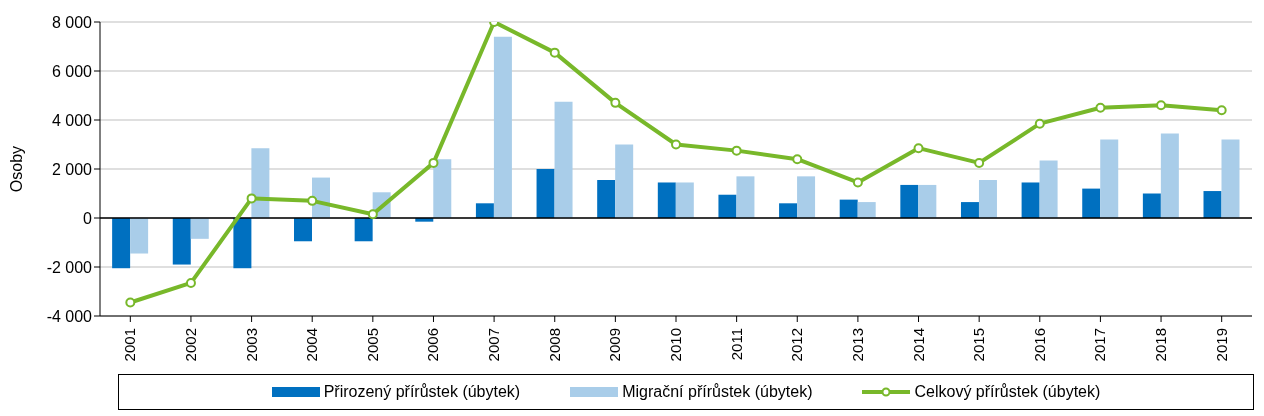 The image size is (1264, 416). What do you see at coordinates (979, 345) in the screenshot?
I see `x-tick-label: 2015` at bounding box center [979, 345].